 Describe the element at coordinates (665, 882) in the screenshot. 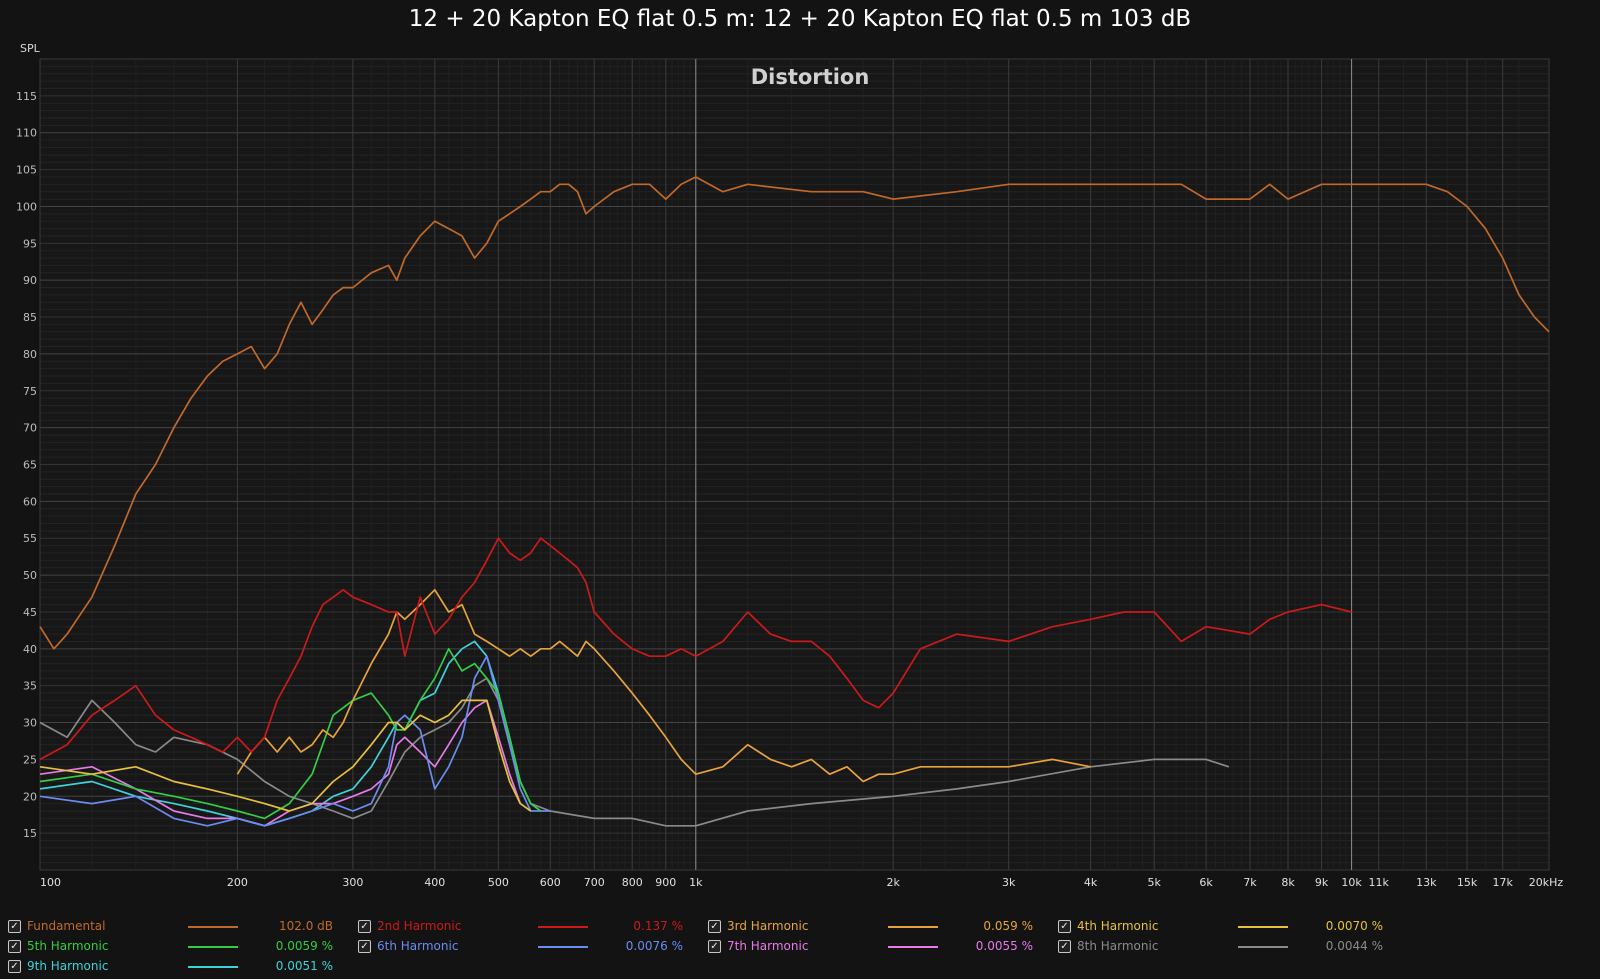

I see `x-tick-label: 900` at that location.